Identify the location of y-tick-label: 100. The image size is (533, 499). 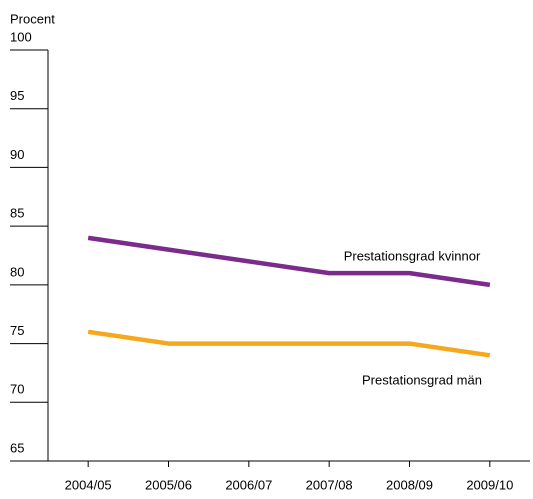
(21, 36).